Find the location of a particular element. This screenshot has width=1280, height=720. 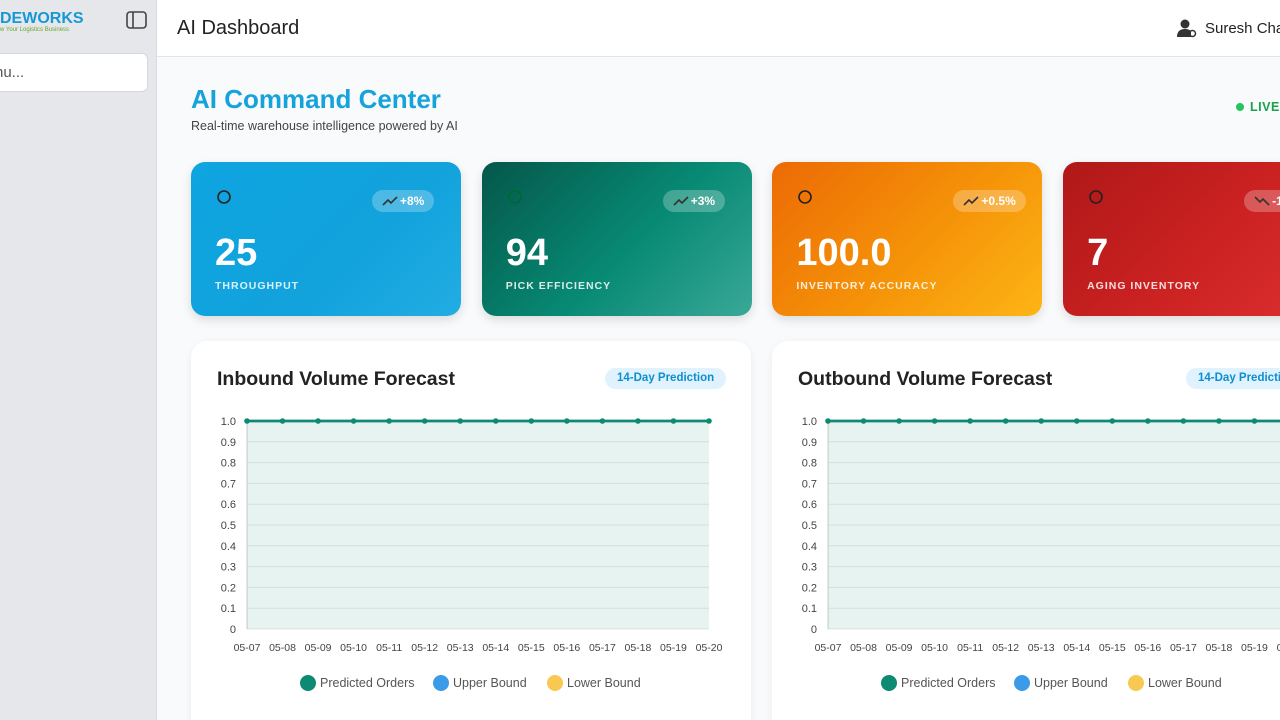

y-tick-label: 0.5 is located at coordinates (228, 526).